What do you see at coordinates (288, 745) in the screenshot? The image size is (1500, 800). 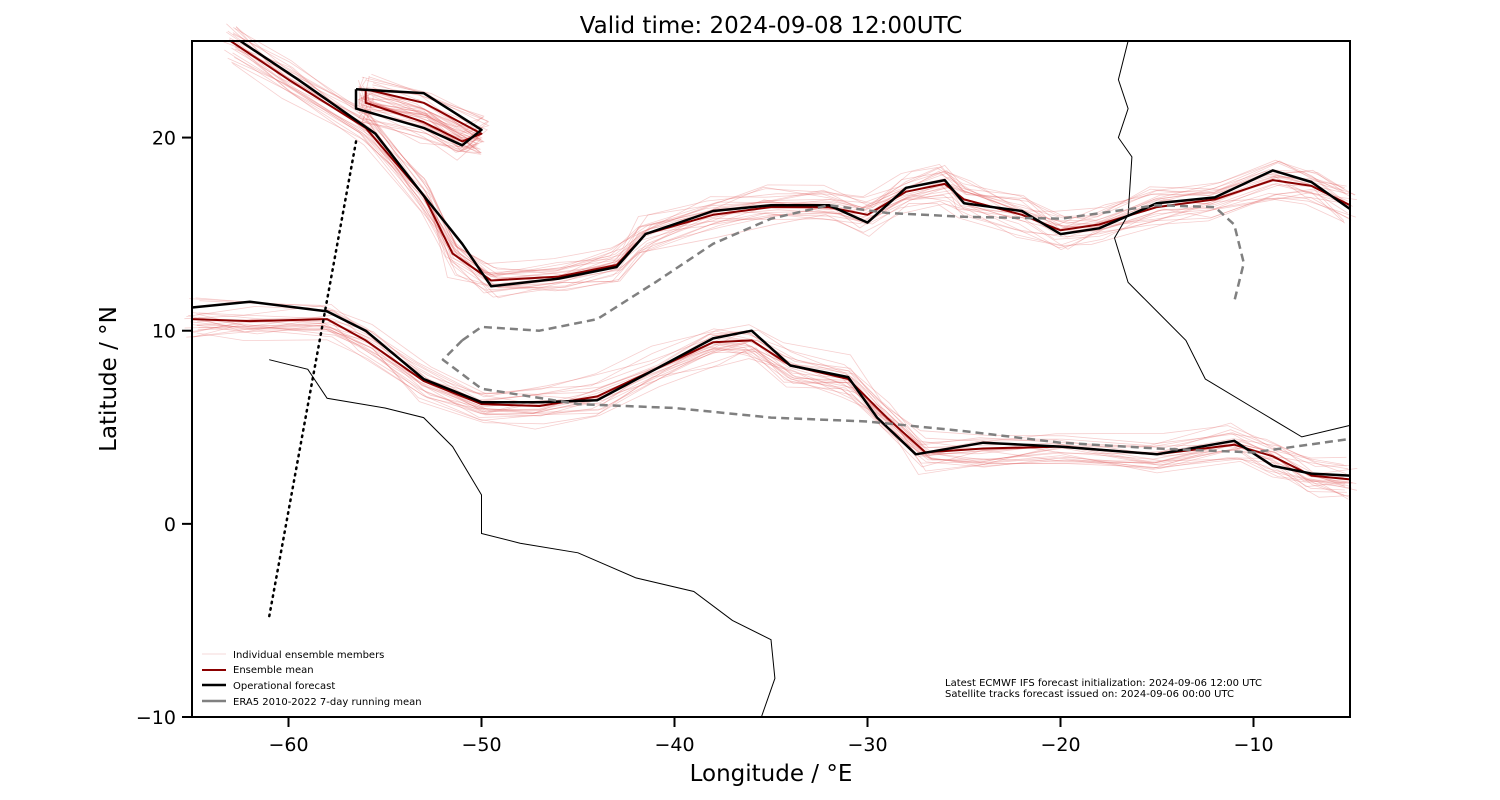 I see `x-tick-label: −60` at bounding box center [288, 745].